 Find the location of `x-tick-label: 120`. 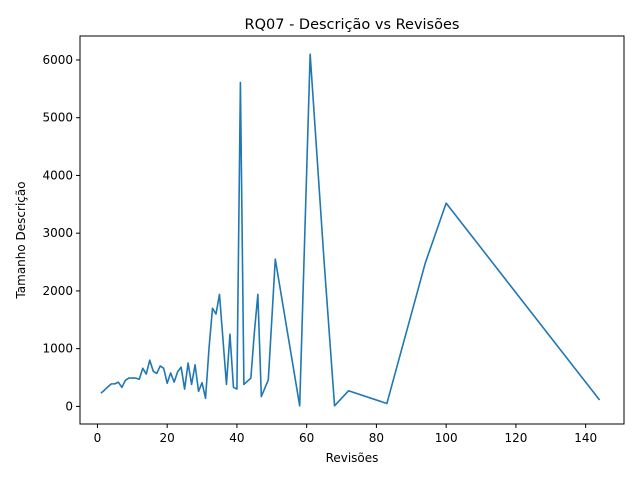

x-tick-label: 120 is located at coordinates (515, 438).